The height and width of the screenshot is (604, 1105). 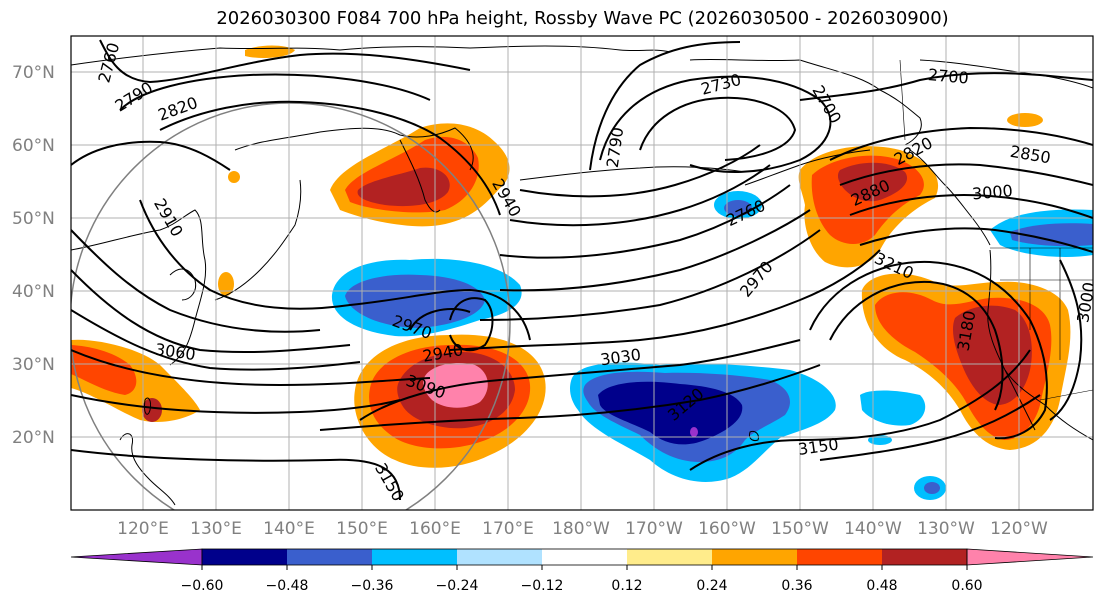 What do you see at coordinates (287, 586) in the screenshot?
I see `colorbar-tick-label: −0.48` at bounding box center [287, 586].